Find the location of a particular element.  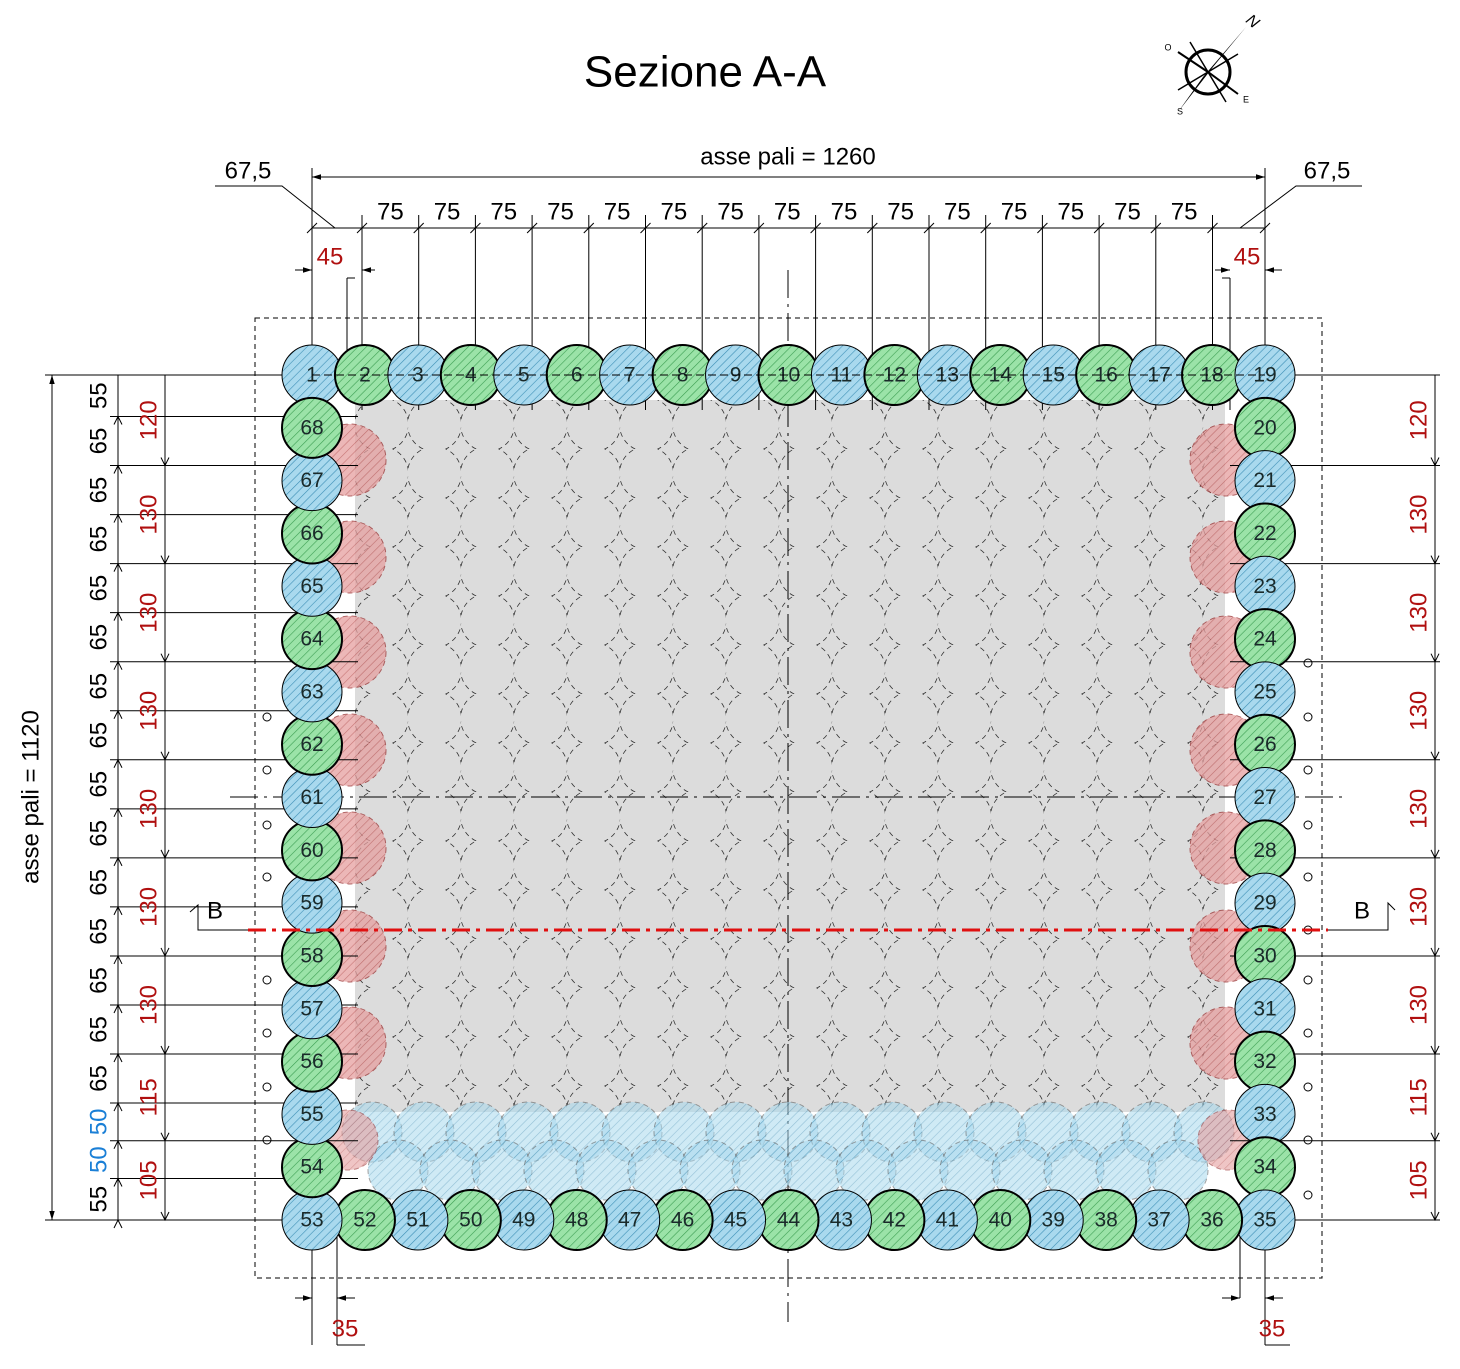

pile is located at coordinates (312, 427).